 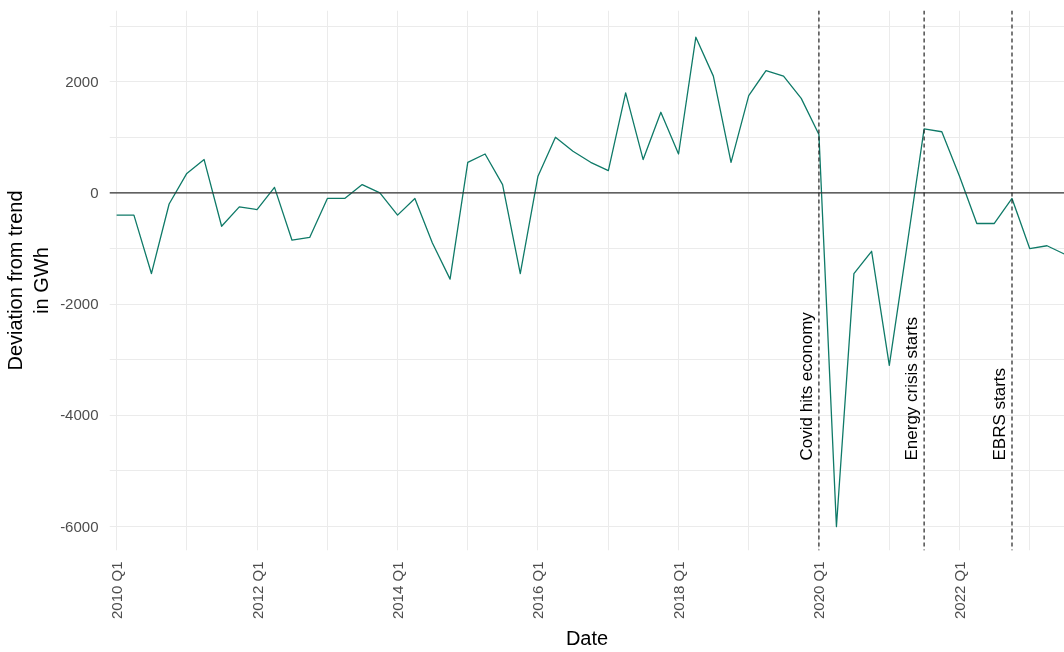 I want to click on y-tick-label: -2000, so click(x=79, y=304).